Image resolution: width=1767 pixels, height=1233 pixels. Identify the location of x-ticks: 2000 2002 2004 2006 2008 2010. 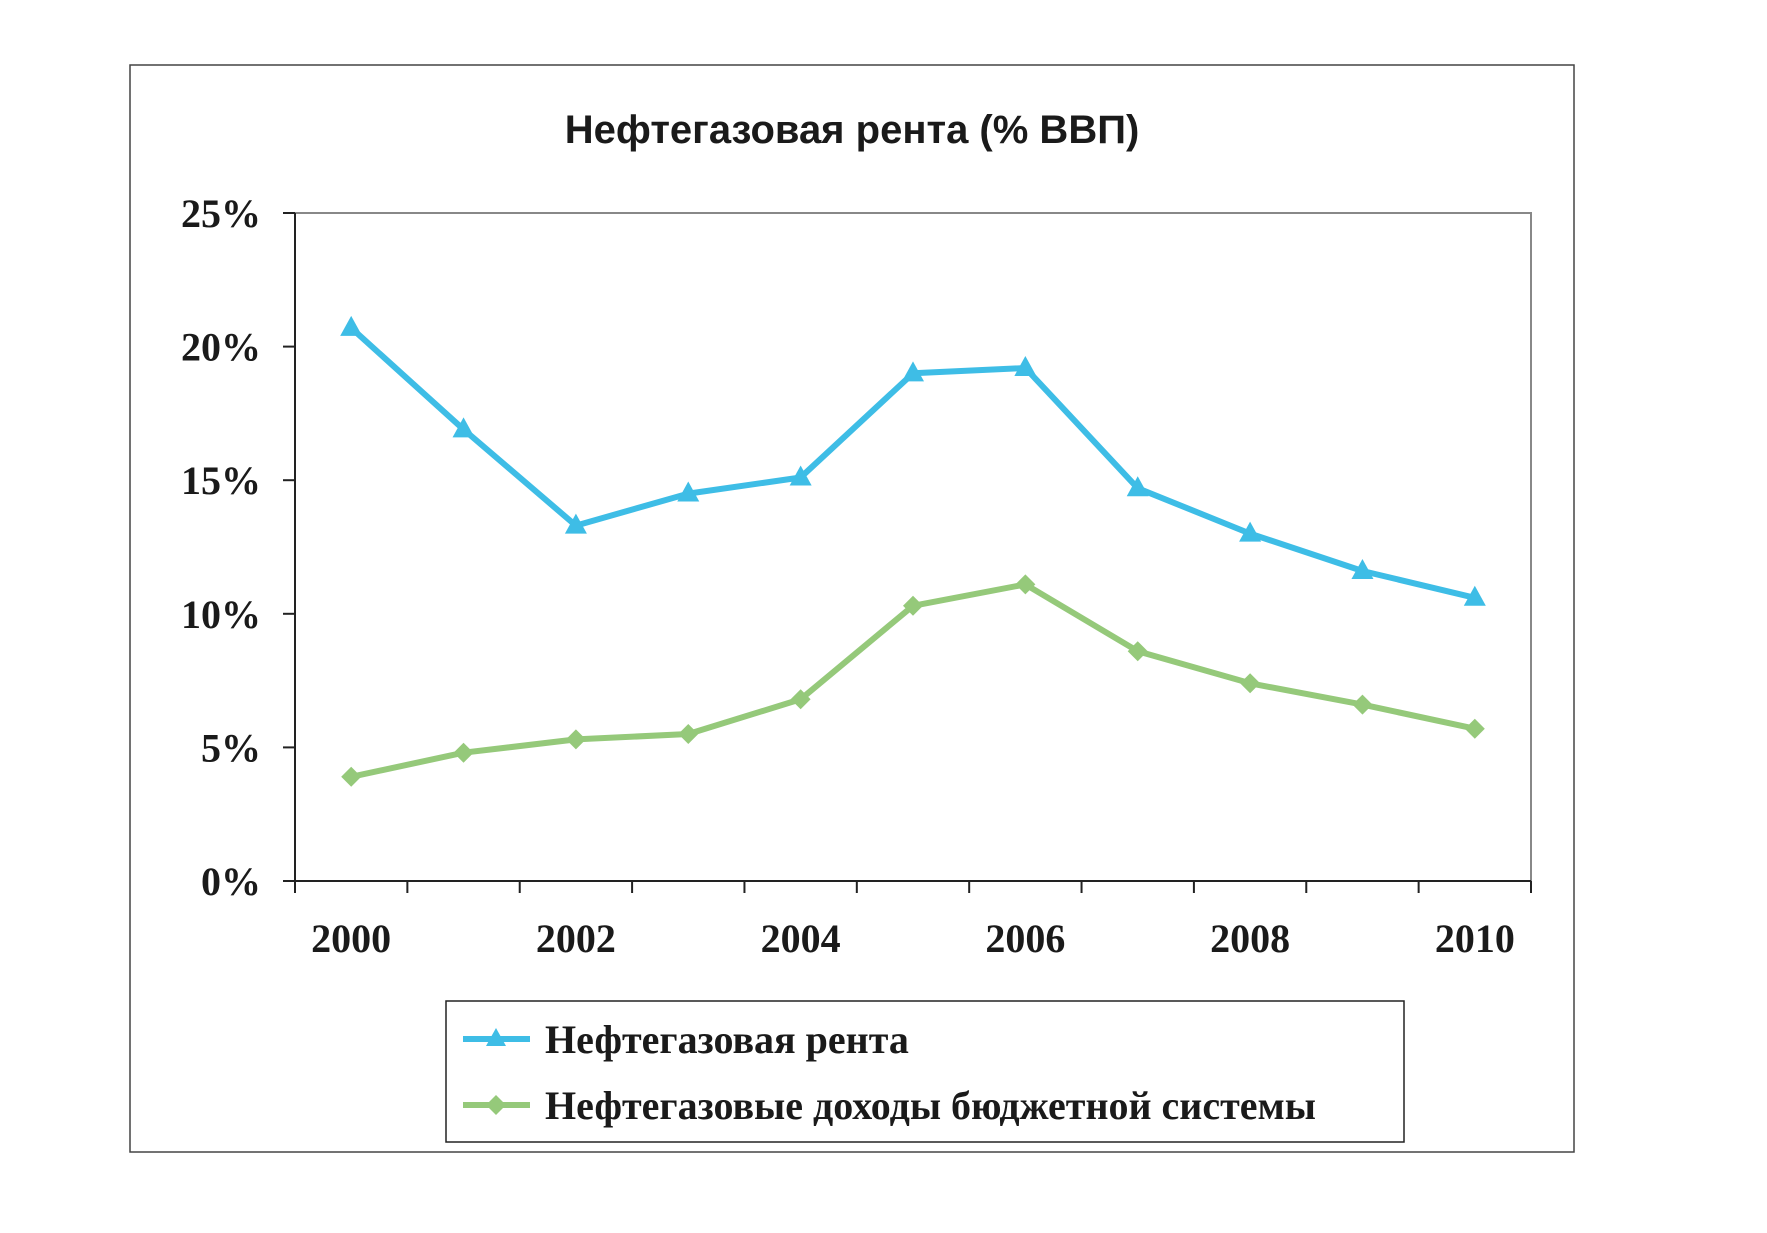
(913, 921).